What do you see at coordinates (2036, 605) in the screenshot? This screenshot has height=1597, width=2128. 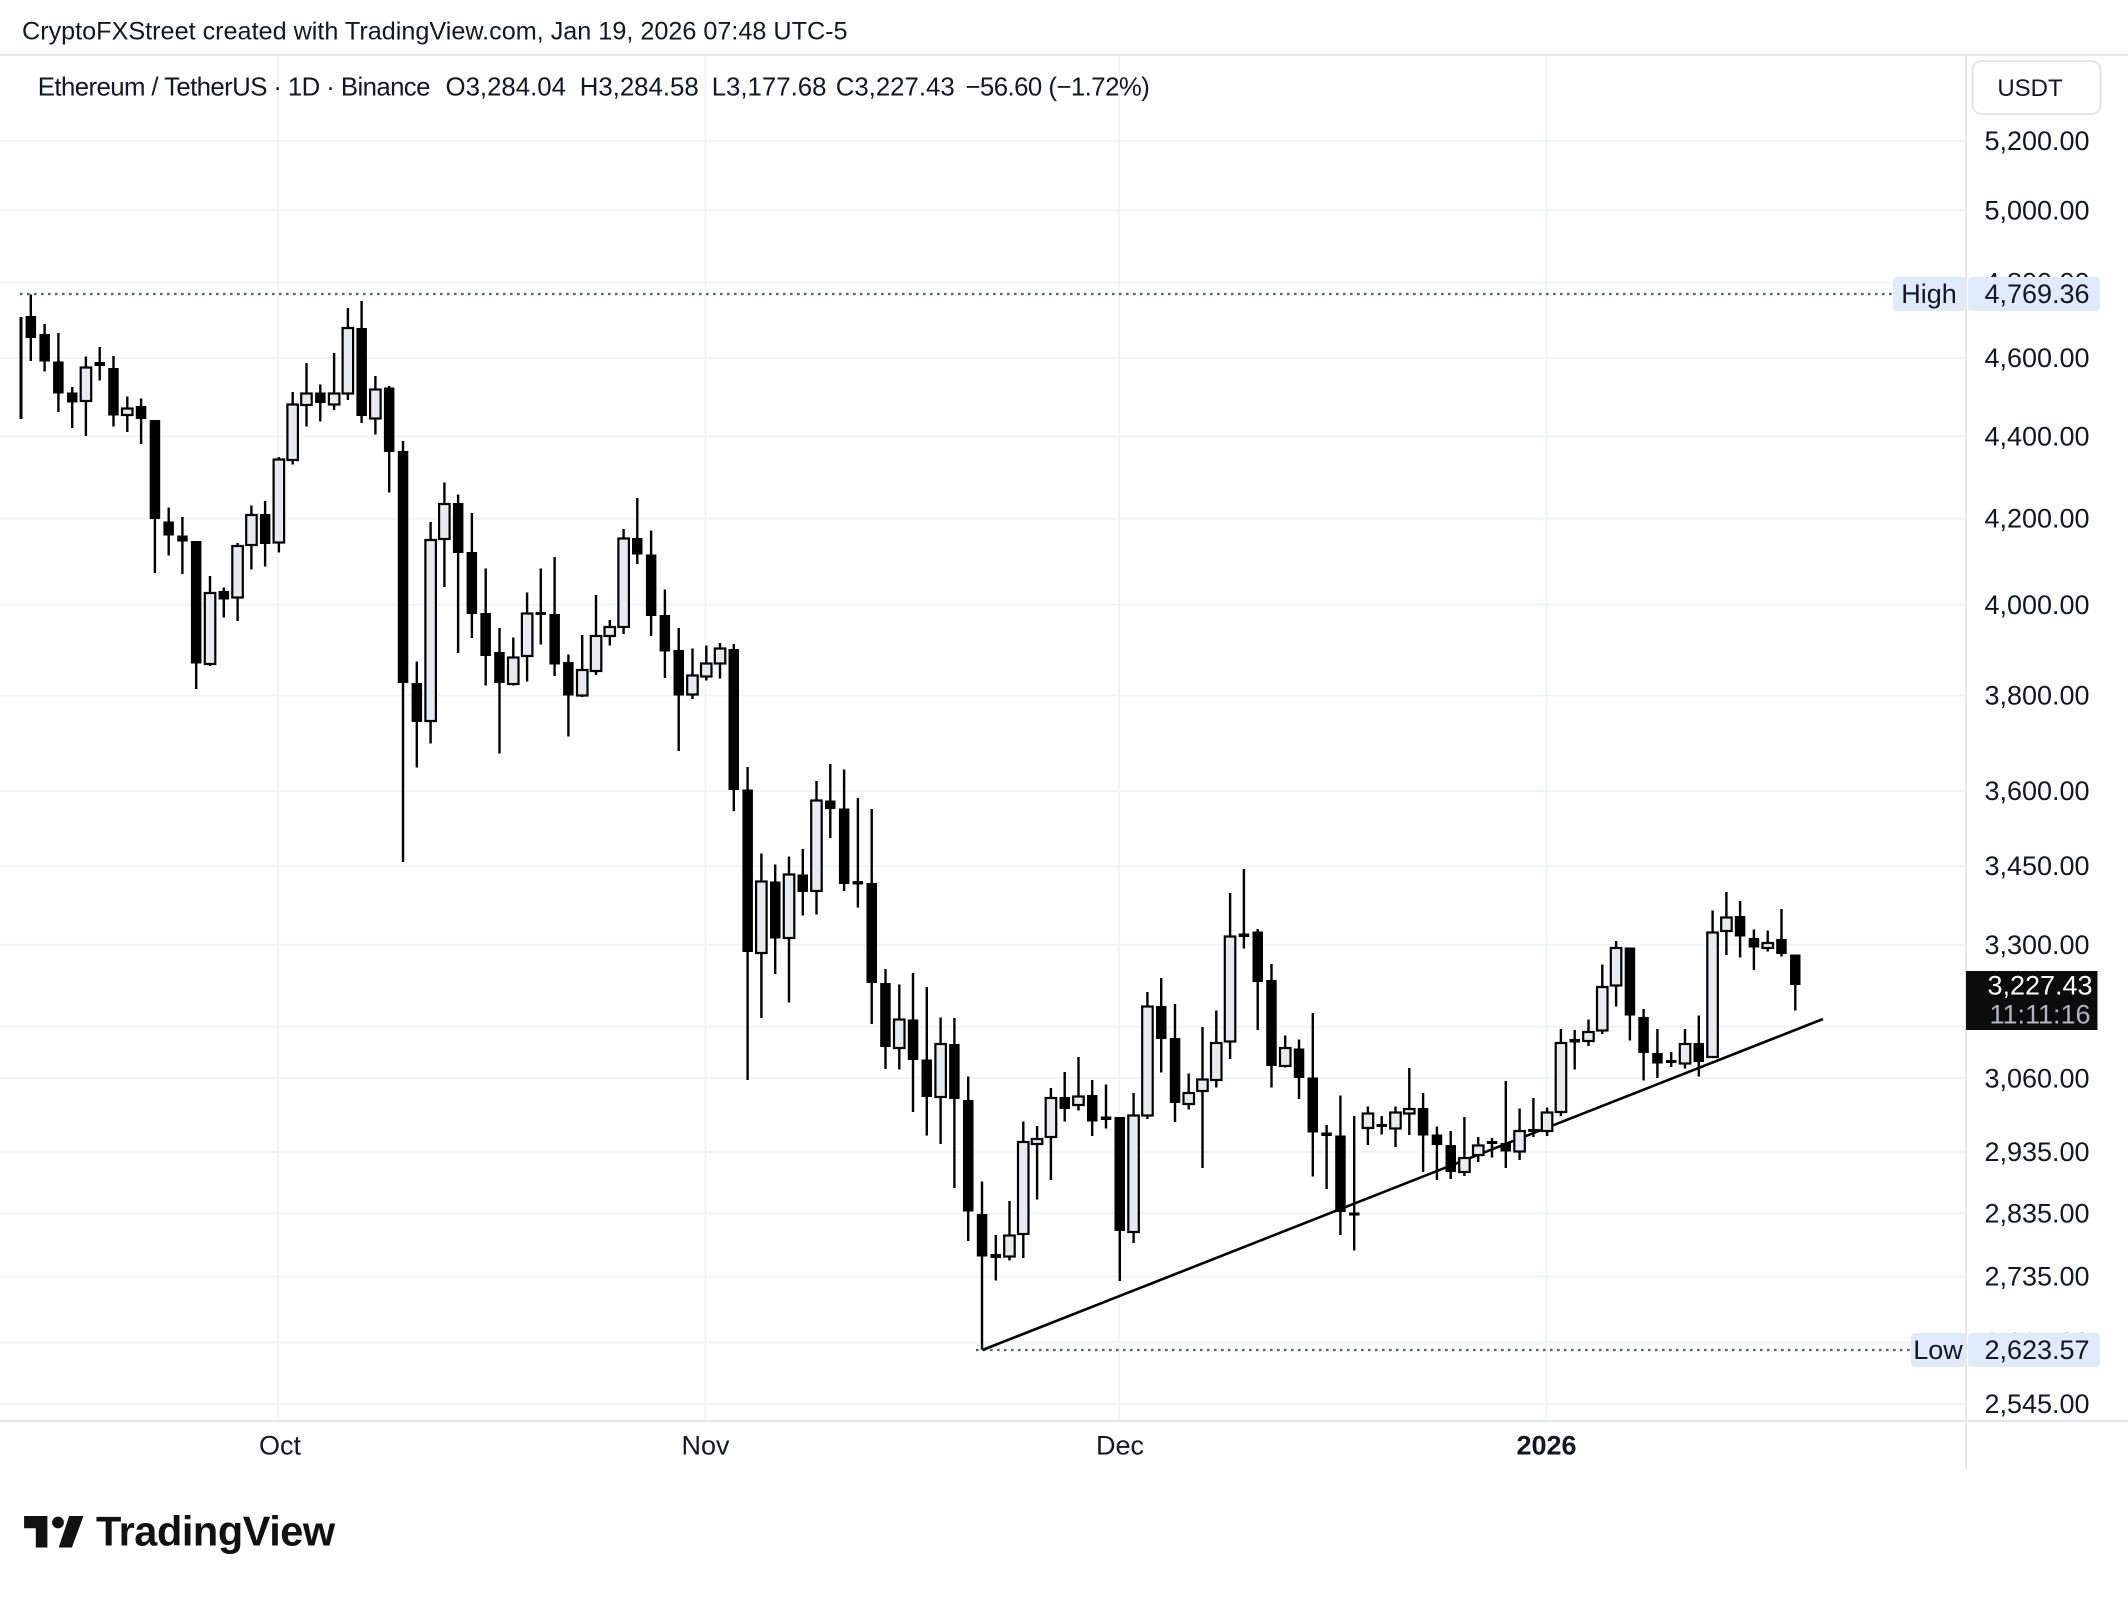 I see `svg-text: 4,000.00` at bounding box center [2036, 605].